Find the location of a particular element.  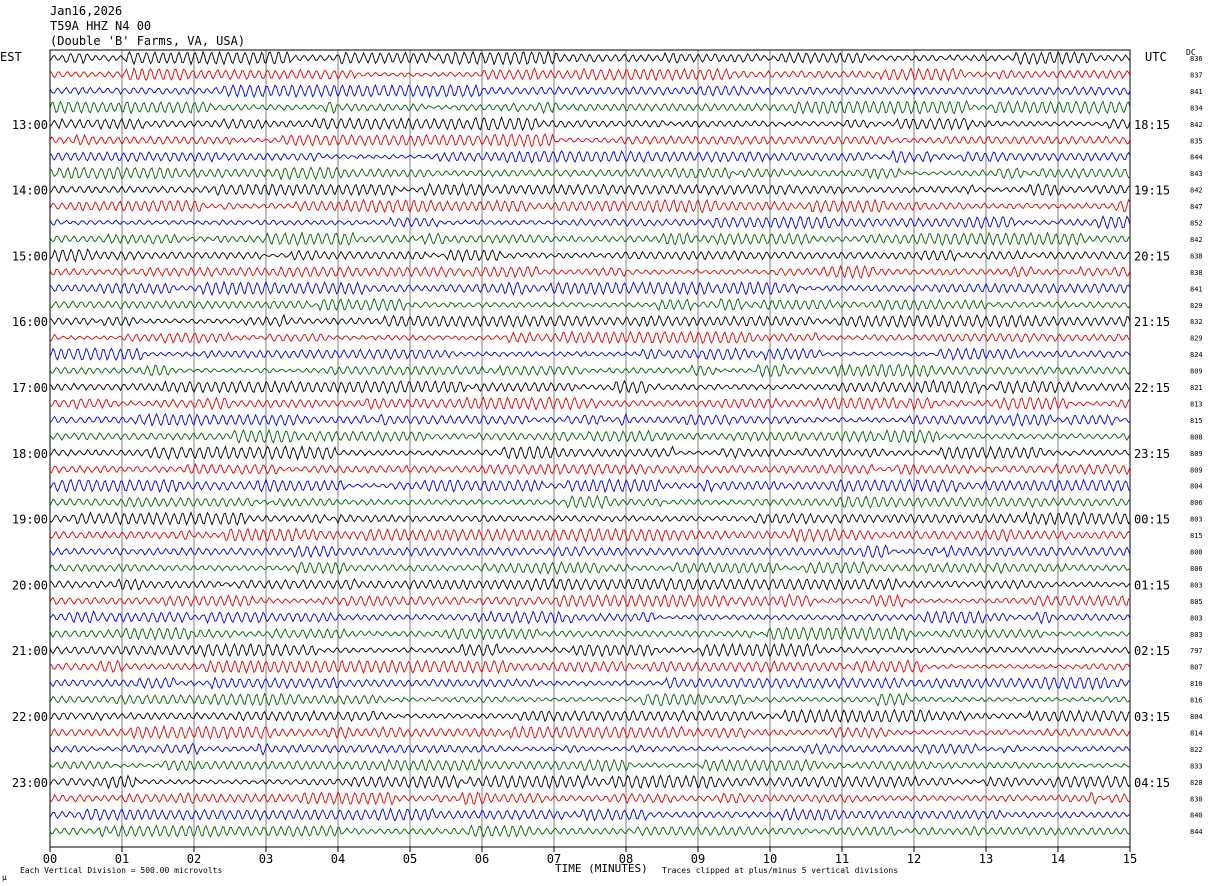

x-axis-title: TIME (MINUTES) is located at coordinates (601, 868).